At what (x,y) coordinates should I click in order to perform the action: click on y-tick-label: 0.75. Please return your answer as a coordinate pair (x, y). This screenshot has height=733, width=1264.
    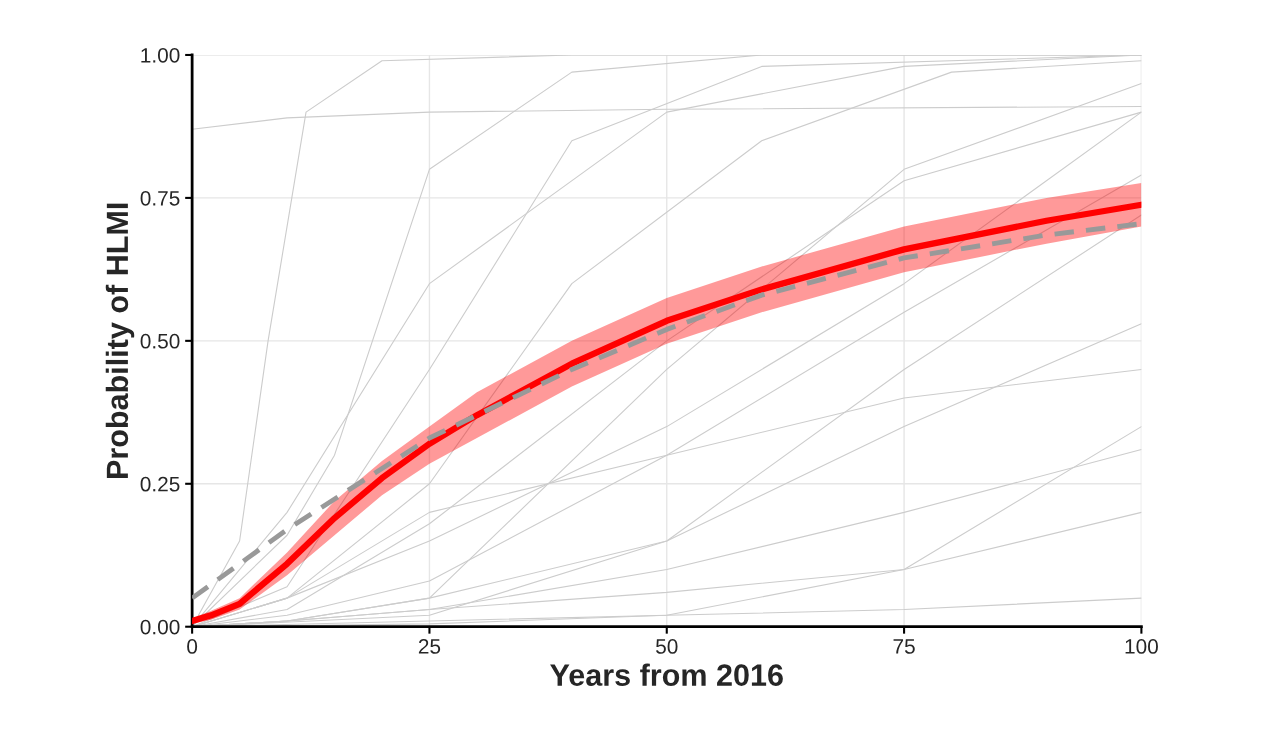
    Looking at the image, I should click on (160, 198).